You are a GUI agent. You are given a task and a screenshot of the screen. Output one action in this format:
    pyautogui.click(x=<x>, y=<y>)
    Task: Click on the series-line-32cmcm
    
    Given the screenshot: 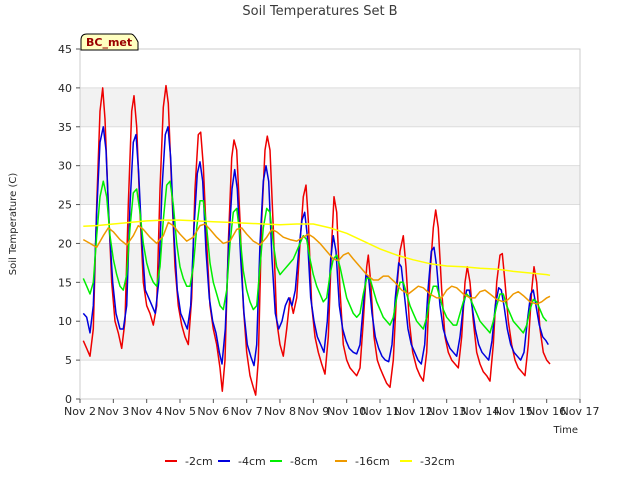 What is the action you would take?
    pyautogui.click(x=317, y=248)
    